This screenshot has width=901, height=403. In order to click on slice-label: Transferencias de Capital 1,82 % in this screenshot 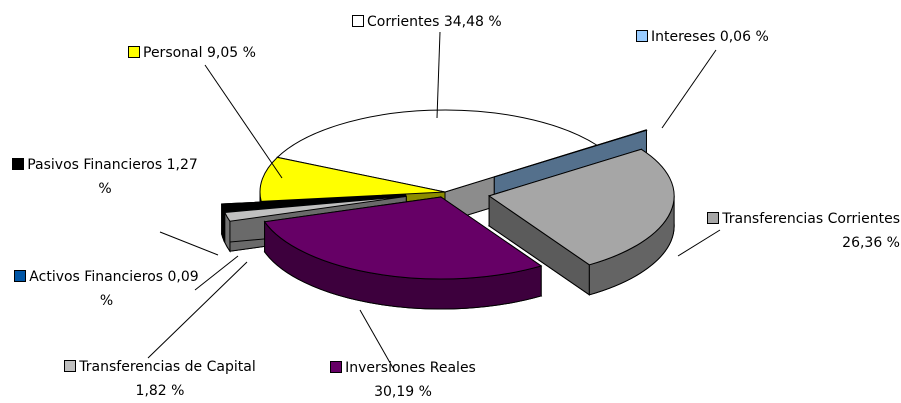, I will do `click(160, 379)`.